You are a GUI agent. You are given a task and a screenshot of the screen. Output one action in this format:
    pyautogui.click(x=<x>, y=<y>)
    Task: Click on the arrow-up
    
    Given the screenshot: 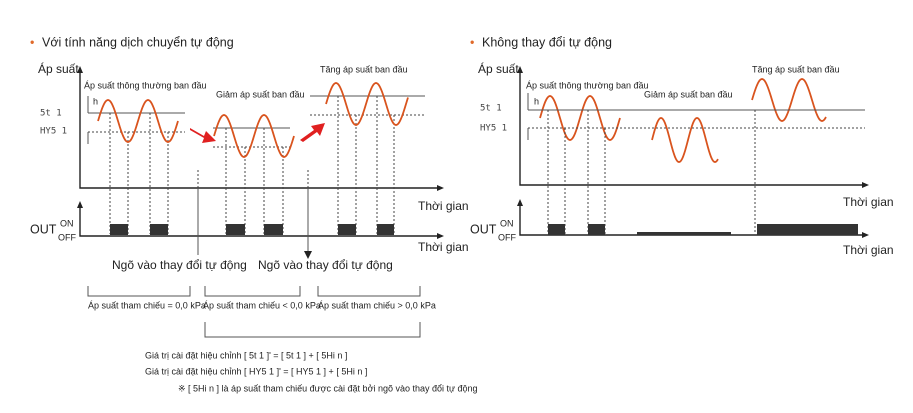 What is the action you would take?
    pyautogui.click(x=312, y=132)
    